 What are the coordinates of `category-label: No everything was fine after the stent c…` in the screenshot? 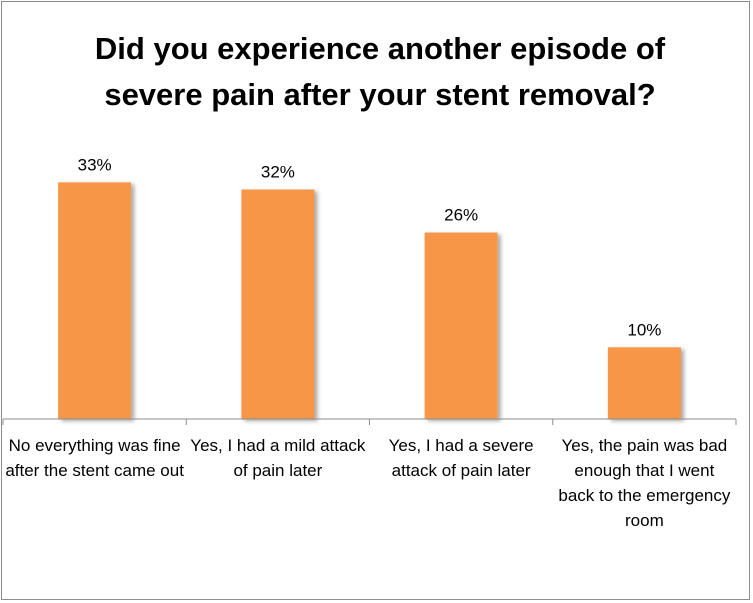 It's located at (94, 458).